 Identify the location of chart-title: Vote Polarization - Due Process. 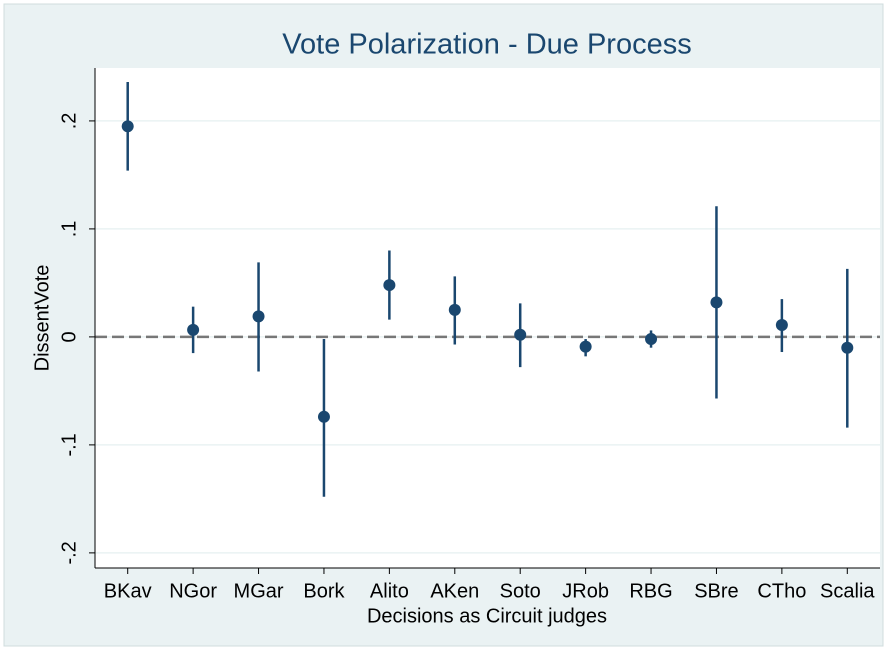
(486, 45).